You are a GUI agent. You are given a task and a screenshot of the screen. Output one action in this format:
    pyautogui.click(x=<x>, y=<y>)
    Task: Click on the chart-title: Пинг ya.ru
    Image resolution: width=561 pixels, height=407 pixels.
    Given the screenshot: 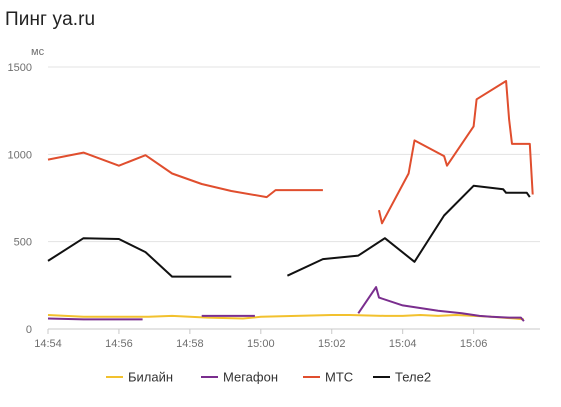 What is the action you would take?
    pyautogui.click(x=50, y=19)
    